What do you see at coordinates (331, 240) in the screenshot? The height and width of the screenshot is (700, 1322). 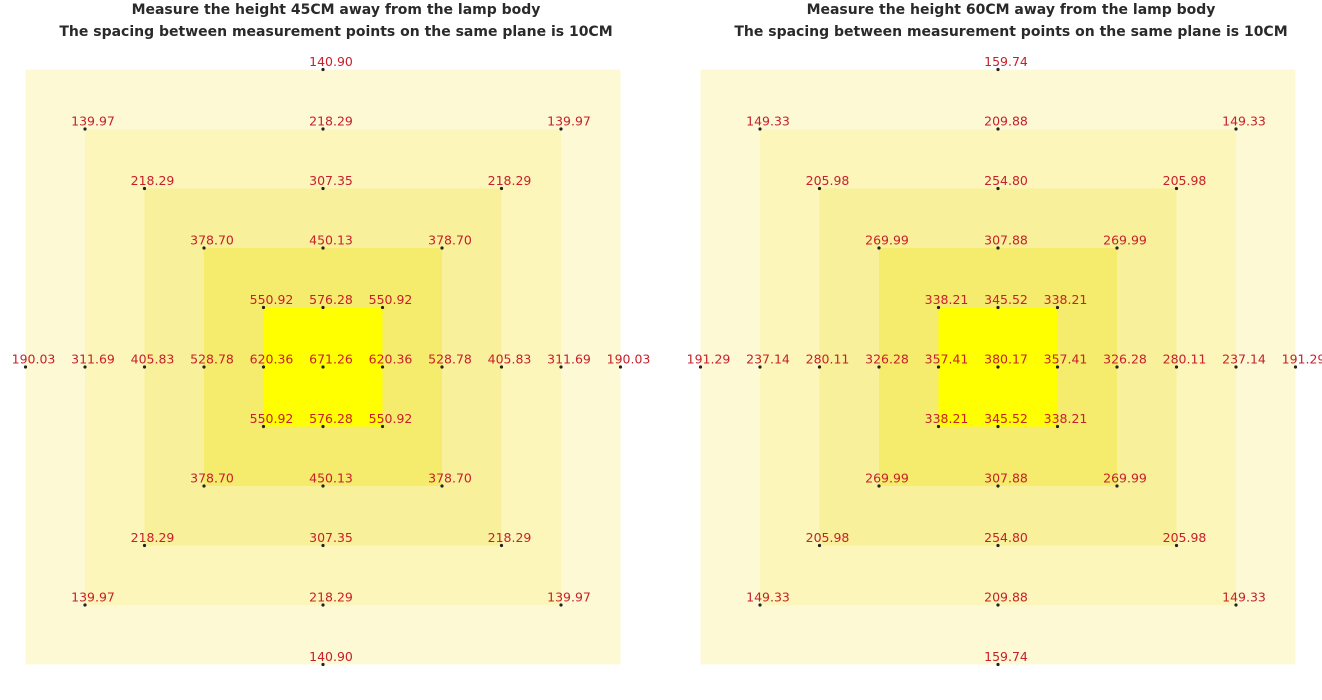 I see `ppfd-value: 450.13` at bounding box center [331, 240].